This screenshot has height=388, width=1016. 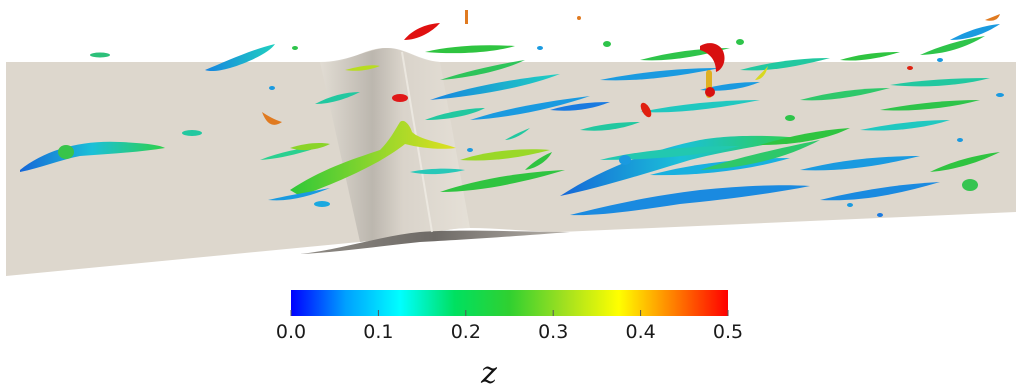 I want to click on colorbar-tick-label: 0.4, so click(x=640, y=332).